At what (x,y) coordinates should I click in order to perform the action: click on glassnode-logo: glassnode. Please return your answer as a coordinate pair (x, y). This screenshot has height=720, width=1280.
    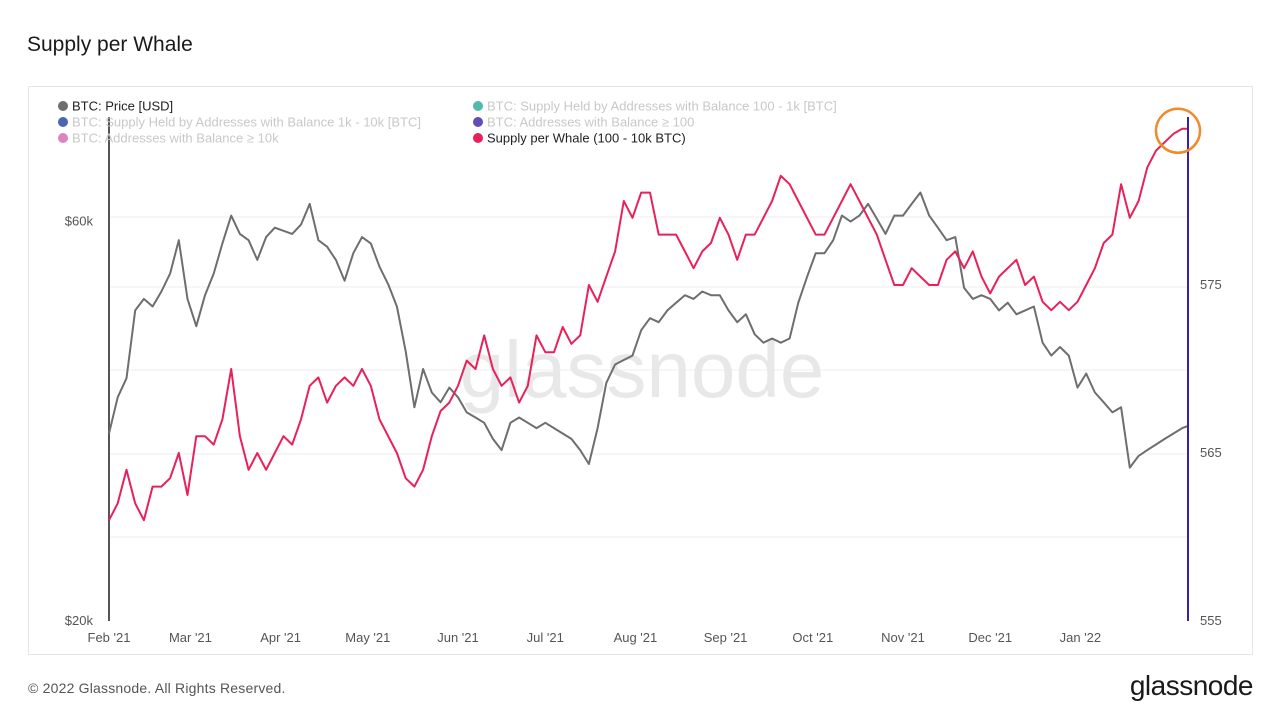
    Looking at the image, I should click on (1191, 685).